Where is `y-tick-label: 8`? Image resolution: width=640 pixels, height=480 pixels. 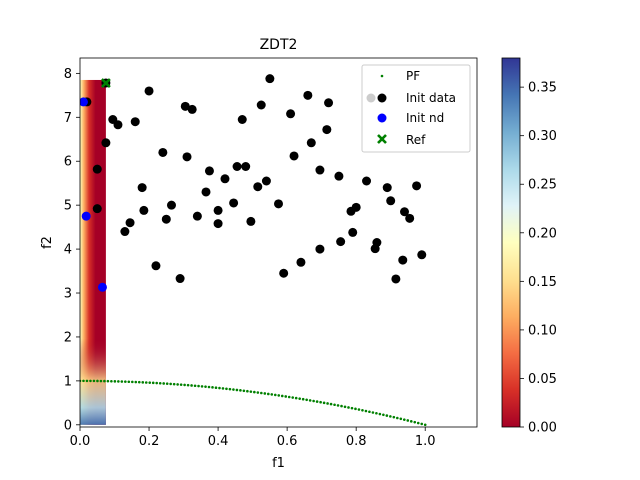 y-tick-label: 8 is located at coordinates (68, 74).